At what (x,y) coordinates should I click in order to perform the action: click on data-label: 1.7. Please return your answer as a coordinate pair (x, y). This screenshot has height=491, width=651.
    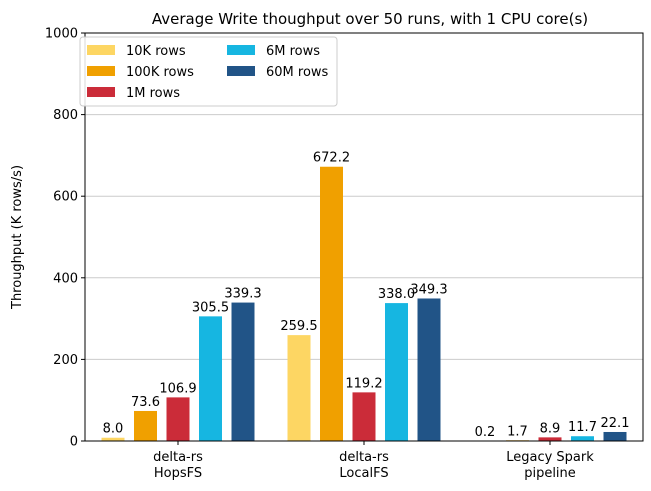
    Looking at the image, I should click on (517, 431).